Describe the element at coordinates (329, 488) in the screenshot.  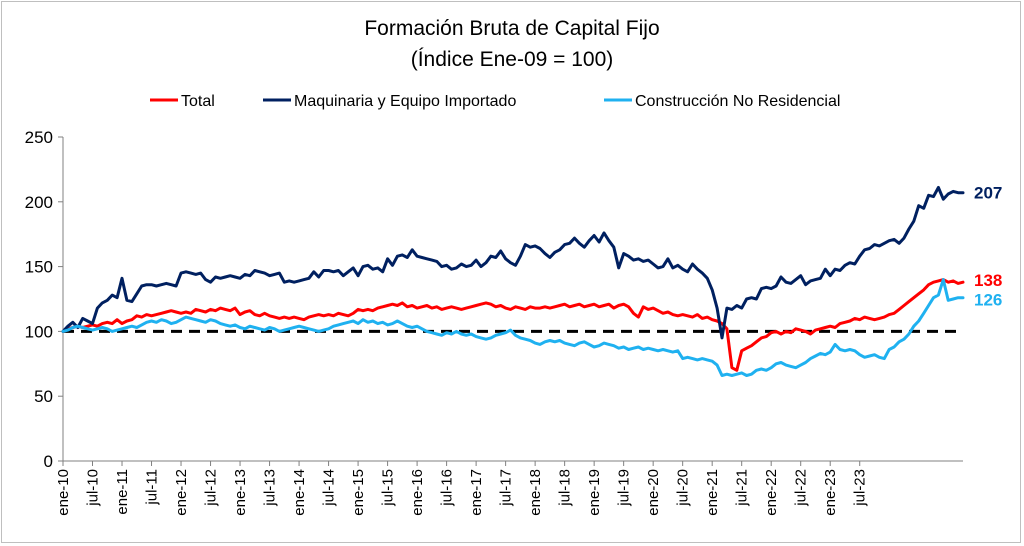
I see `x-tick-label: jul-14` at that location.